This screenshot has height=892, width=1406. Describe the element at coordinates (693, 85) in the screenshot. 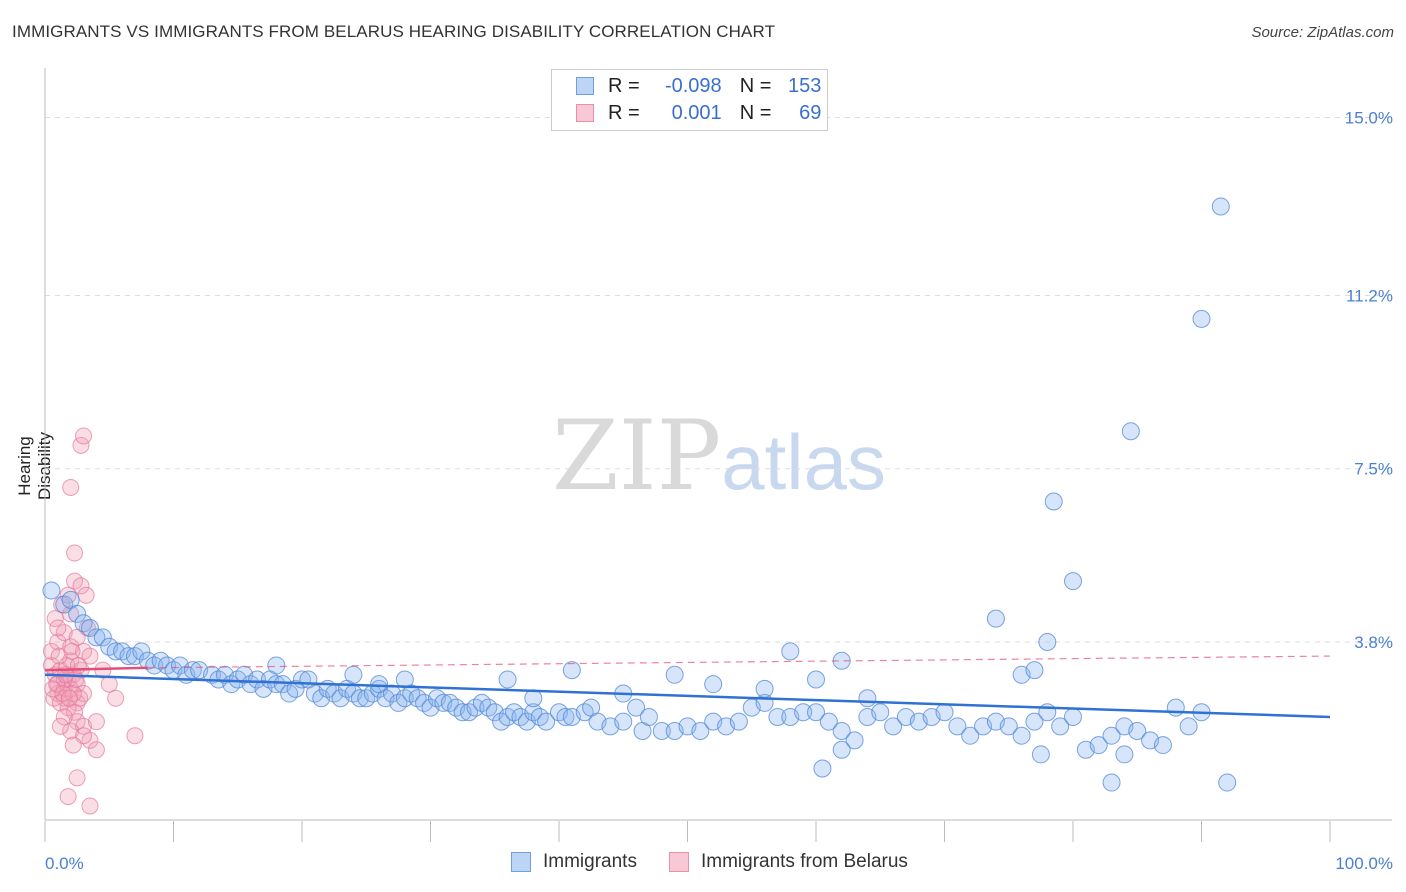

I see `legend-r-value: -0.098` at that location.